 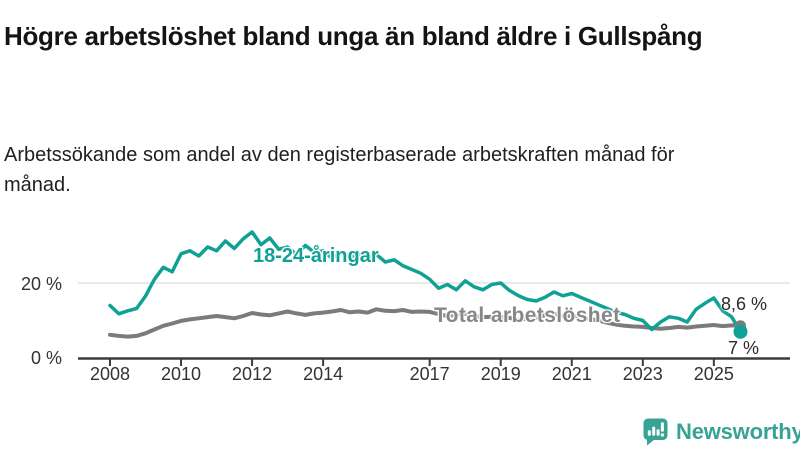 I want to click on series-label-total: Total arbetslöshet, so click(x=527, y=315).